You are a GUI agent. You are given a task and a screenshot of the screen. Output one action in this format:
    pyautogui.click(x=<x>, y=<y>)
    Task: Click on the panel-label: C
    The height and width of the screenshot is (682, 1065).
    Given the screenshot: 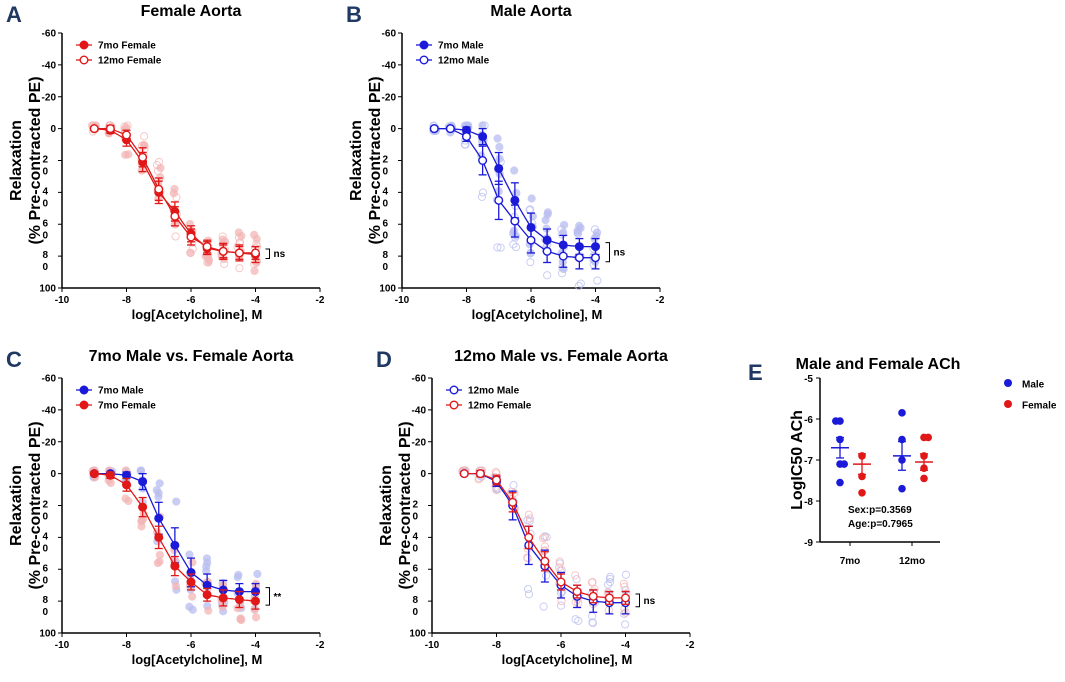 What is the action you would take?
    pyautogui.click(x=14, y=359)
    